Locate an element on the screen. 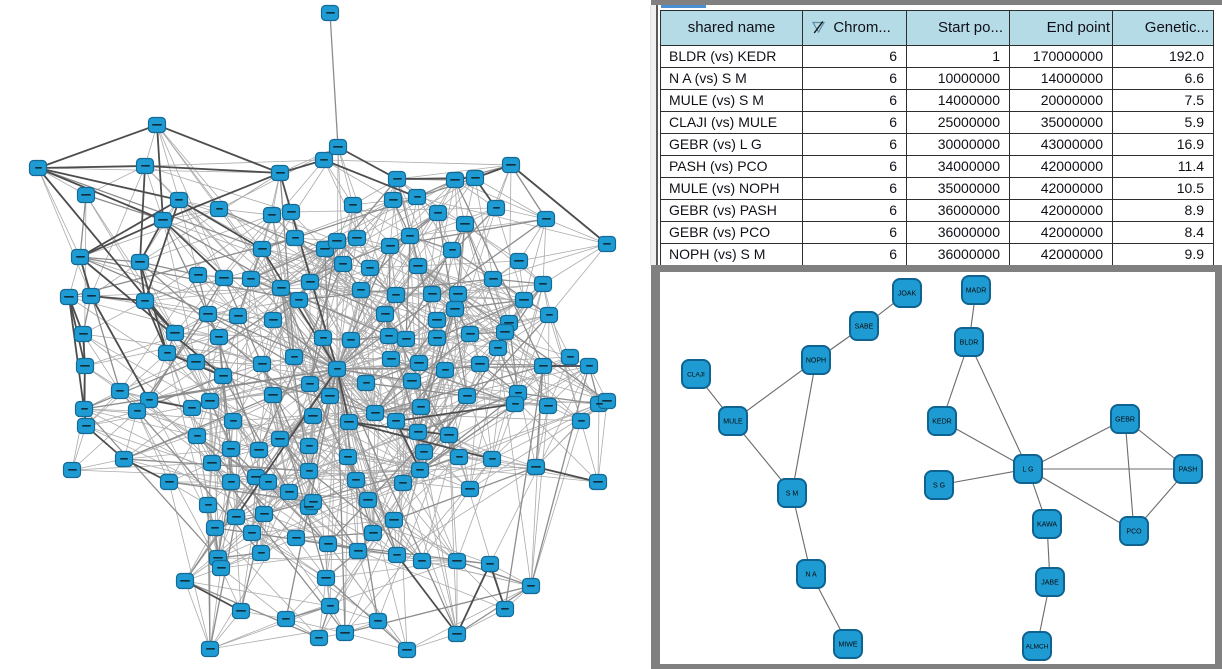 This screenshot has width=1222, height=669. svg-text: NOPH is located at coordinates (816, 361).